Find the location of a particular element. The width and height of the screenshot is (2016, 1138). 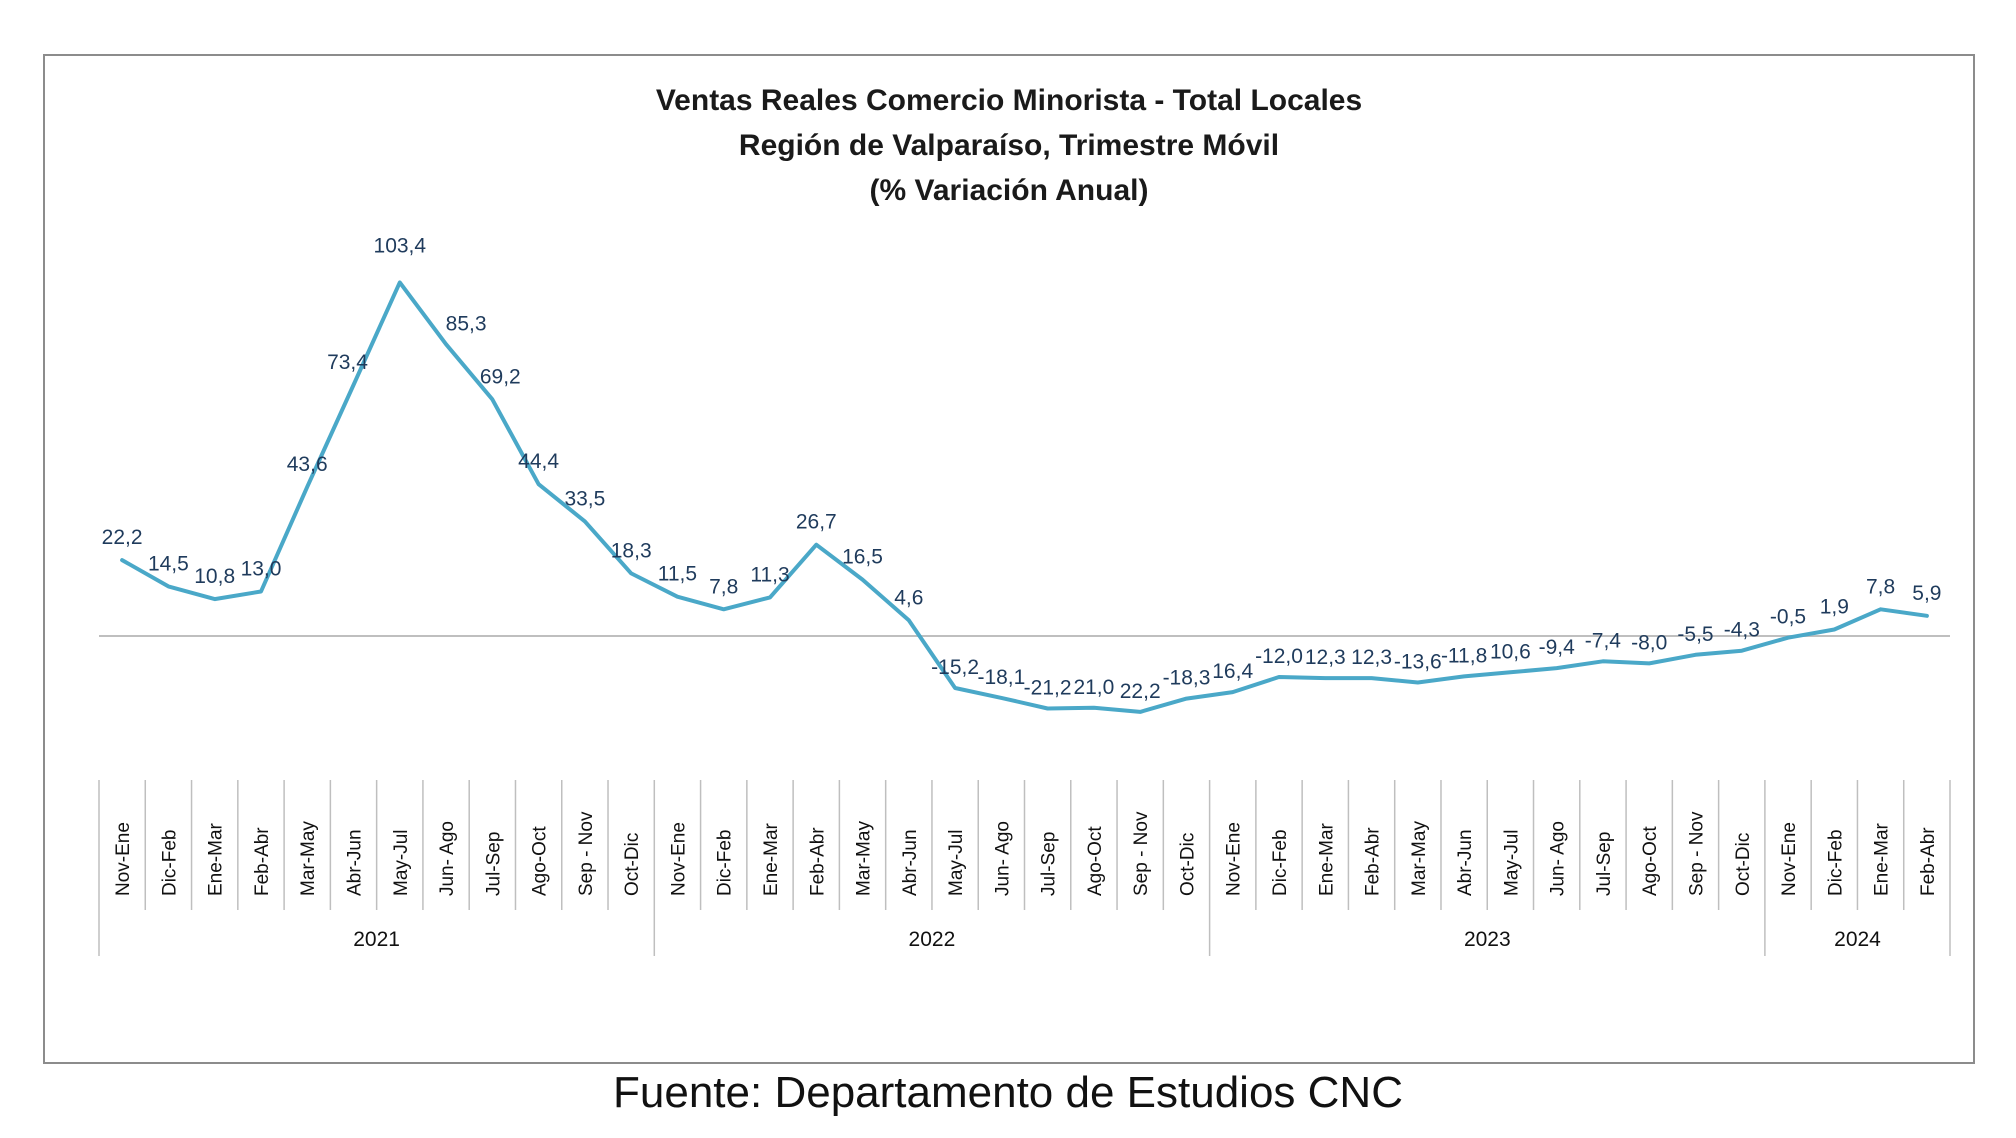

data-label: 69,2 is located at coordinates (500, 376).